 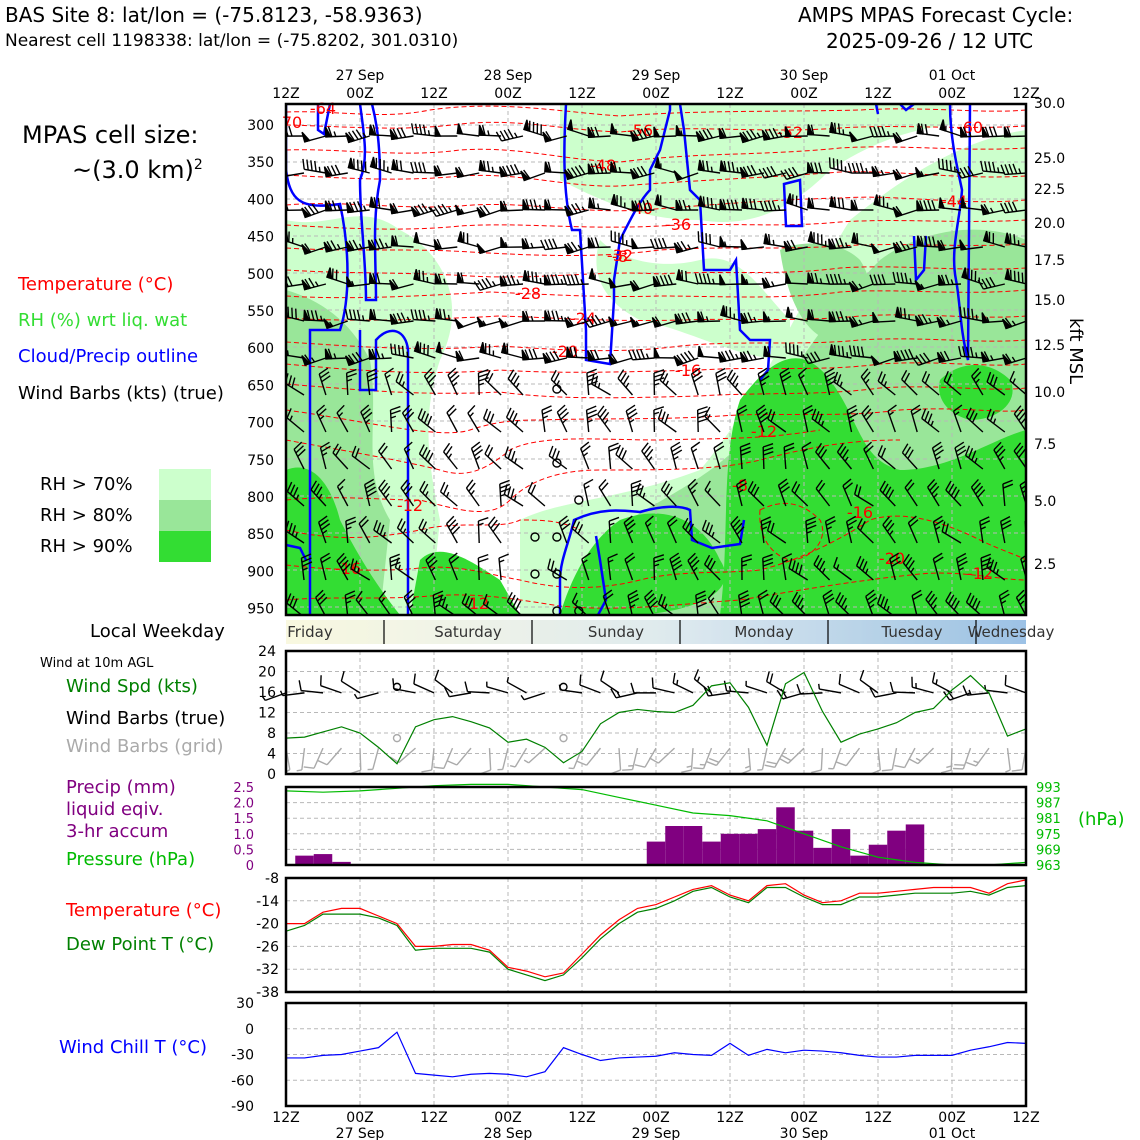 I want to click on pressure-tick: 350, so click(x=260, y=163).